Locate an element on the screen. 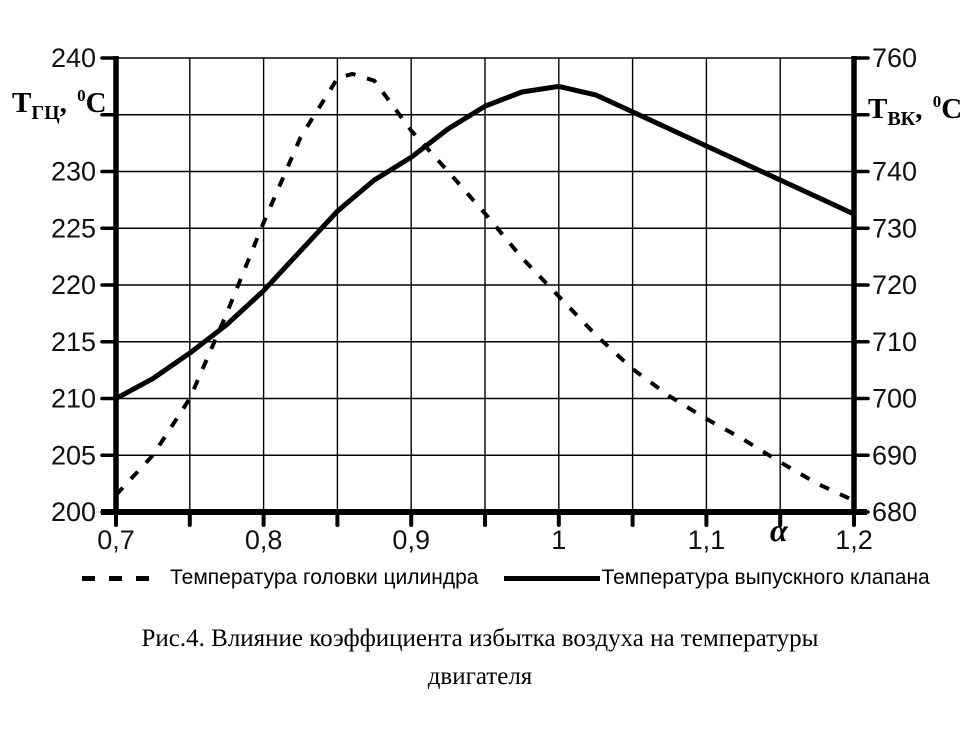 The height and width of the screenshot is (746, 960). left-axis-title: ТГЦ, 0С is located at coordinates (59, 105).